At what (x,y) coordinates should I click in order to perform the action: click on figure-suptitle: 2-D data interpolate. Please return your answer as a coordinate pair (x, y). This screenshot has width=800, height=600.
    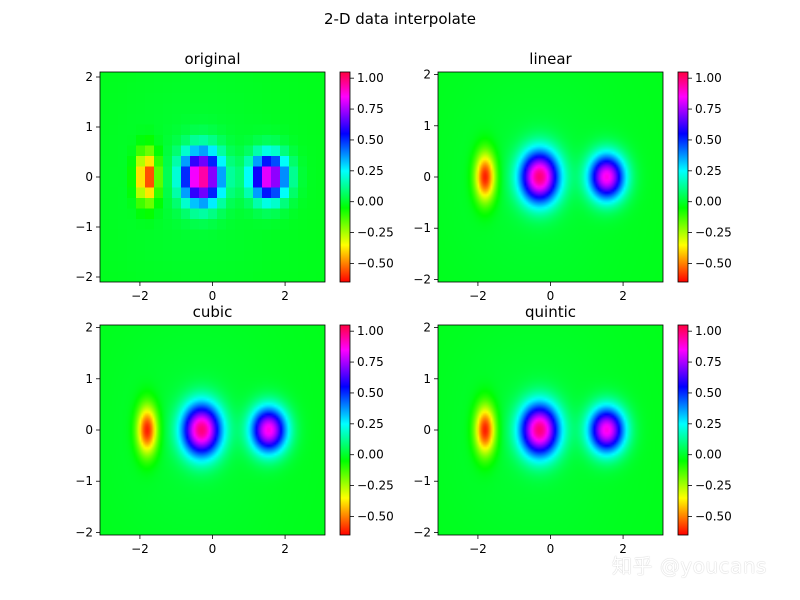
    Looking at the image, I should click on (400, 19).